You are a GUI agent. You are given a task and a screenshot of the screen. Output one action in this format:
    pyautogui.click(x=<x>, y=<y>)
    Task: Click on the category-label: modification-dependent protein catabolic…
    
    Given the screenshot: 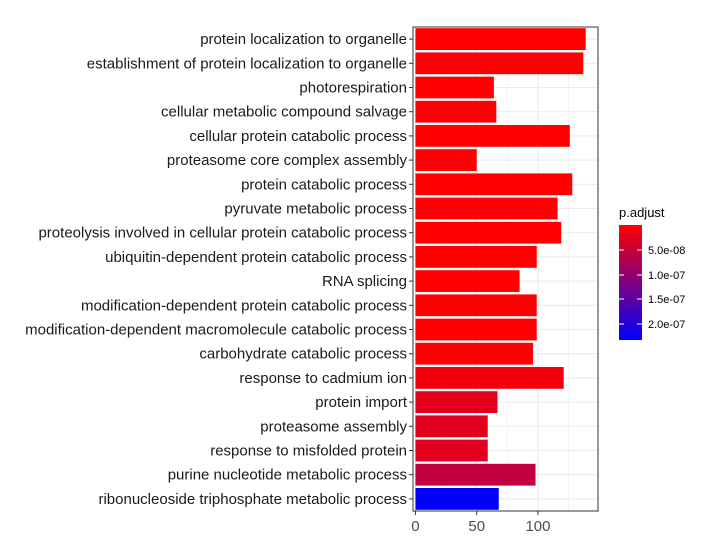 What is the action you would take?
    pyautogui.click(x=244, y=305)
    